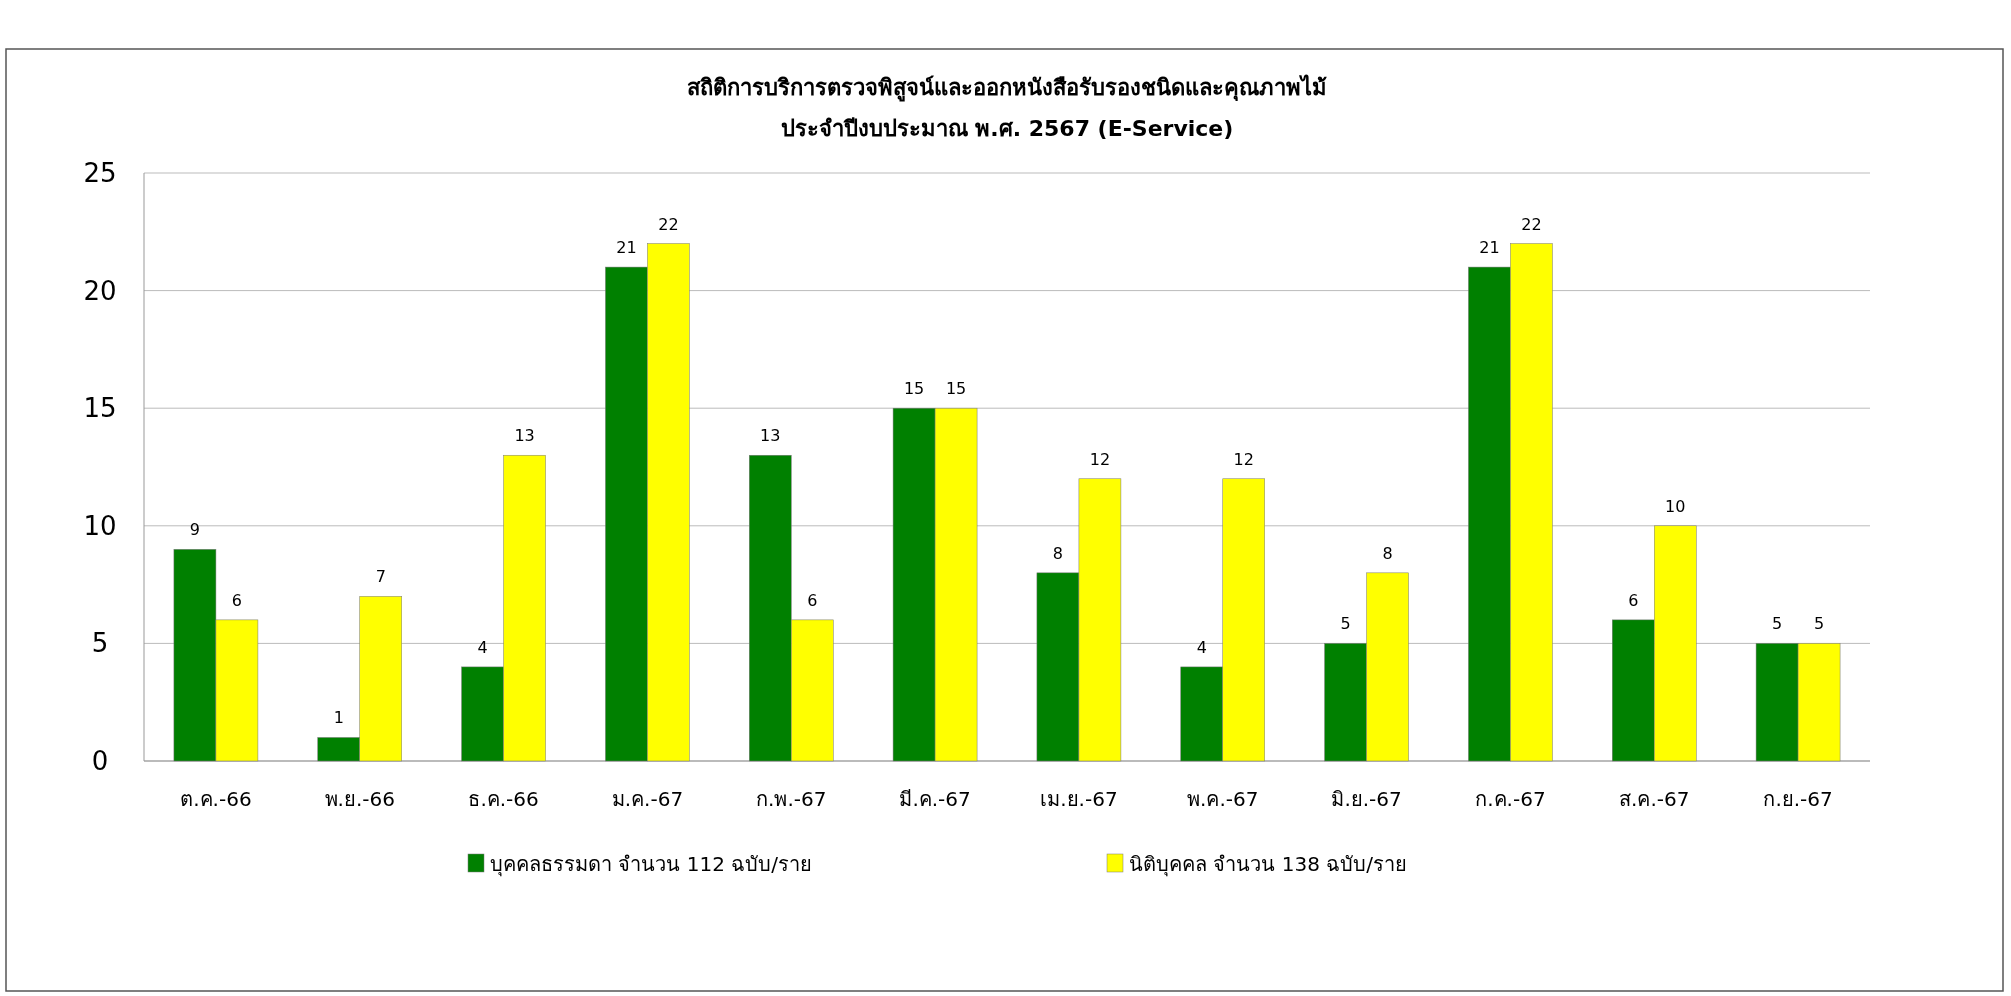  I want to click on y-tick-label: 25, so click(100, 173).